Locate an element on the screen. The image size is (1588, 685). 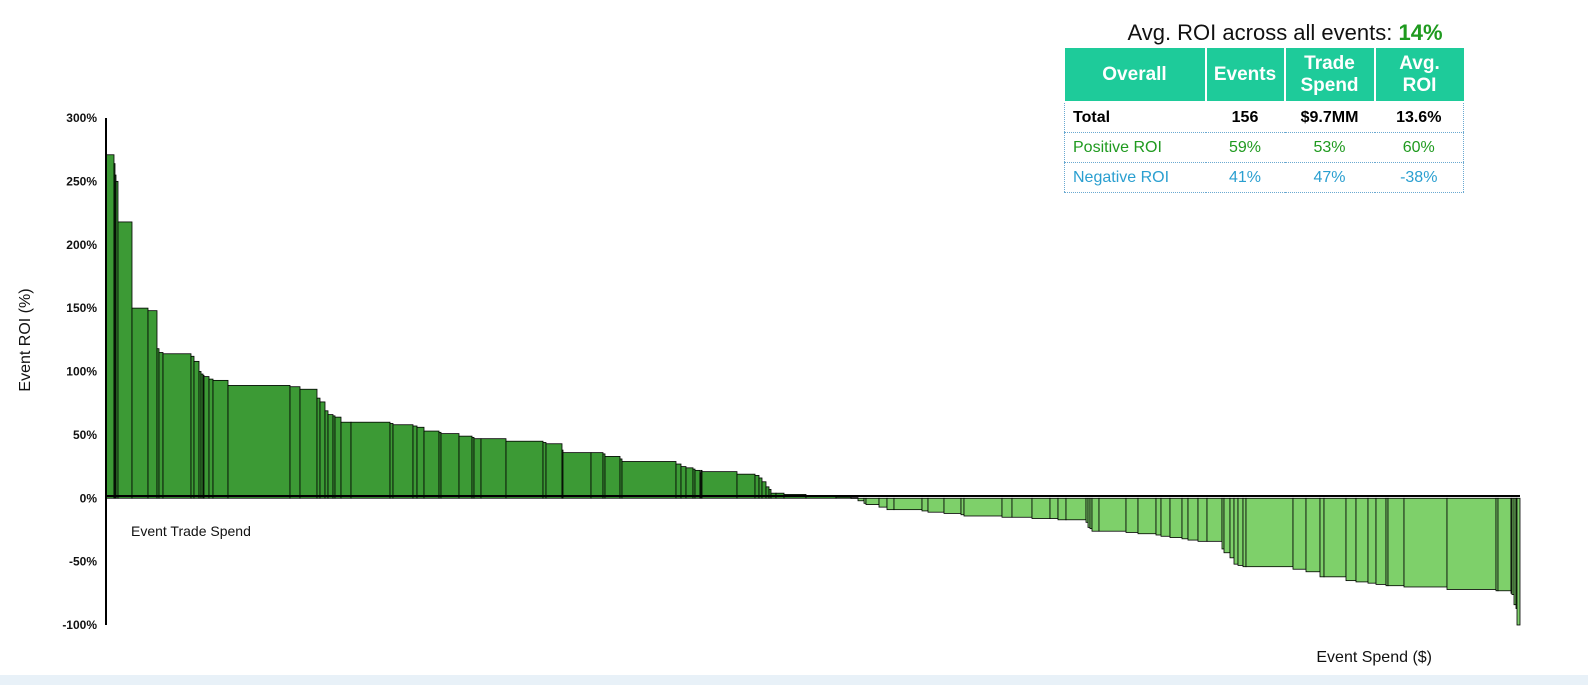
header-overall: Overall is located at coordinates (1135, 75).